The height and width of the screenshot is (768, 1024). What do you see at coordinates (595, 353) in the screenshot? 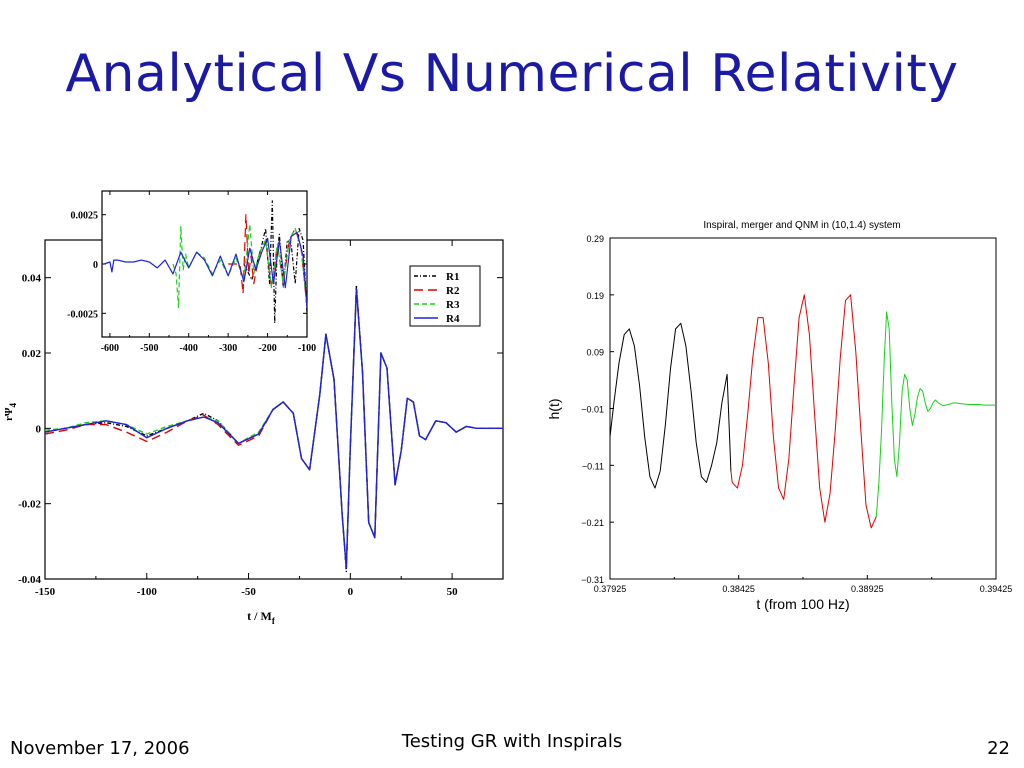
I see `y-tick-label: 0.09` at bounding box center [595, 353].